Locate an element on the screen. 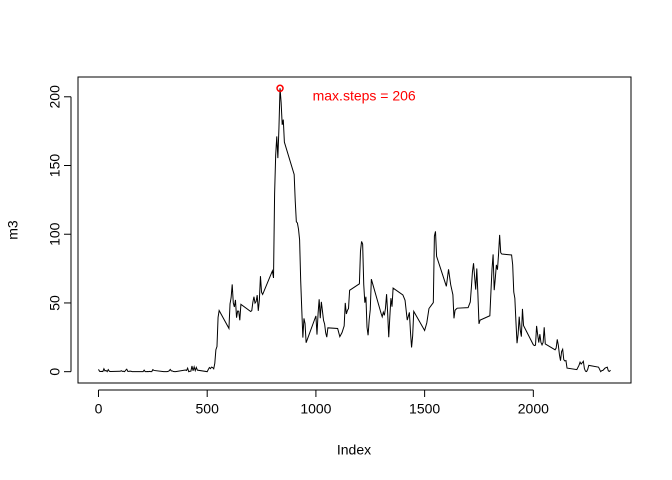  x-tick-label: 2000 is located at coordinates (533, 409).